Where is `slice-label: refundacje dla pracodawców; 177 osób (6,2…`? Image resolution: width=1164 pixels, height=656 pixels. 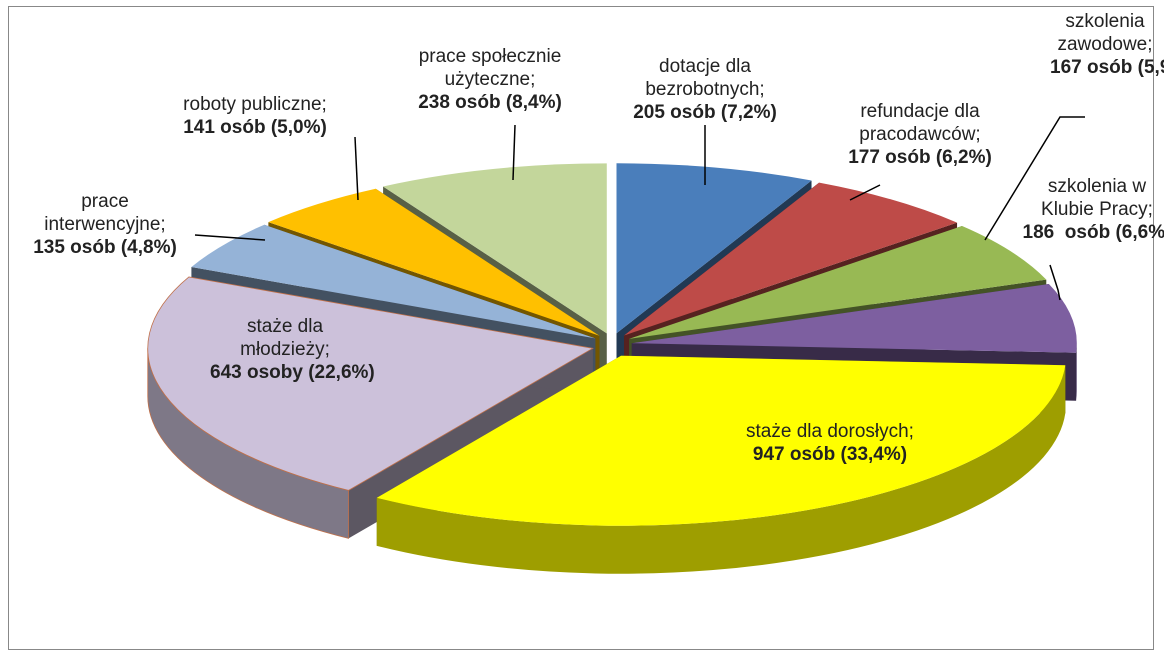
slice-label: refundacje dla pracodawców; 177 osób (6,2… is located at coordinates (920, 134).